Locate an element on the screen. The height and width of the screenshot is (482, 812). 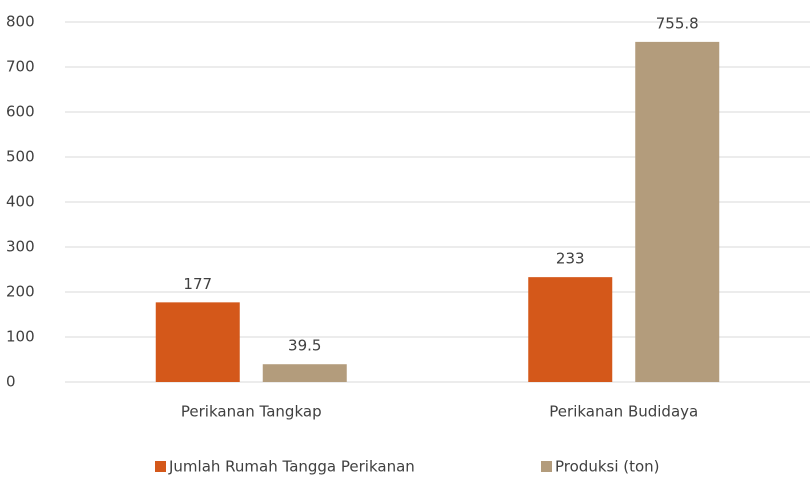
data-label: 39.5 is located at coordinates (304, 346).